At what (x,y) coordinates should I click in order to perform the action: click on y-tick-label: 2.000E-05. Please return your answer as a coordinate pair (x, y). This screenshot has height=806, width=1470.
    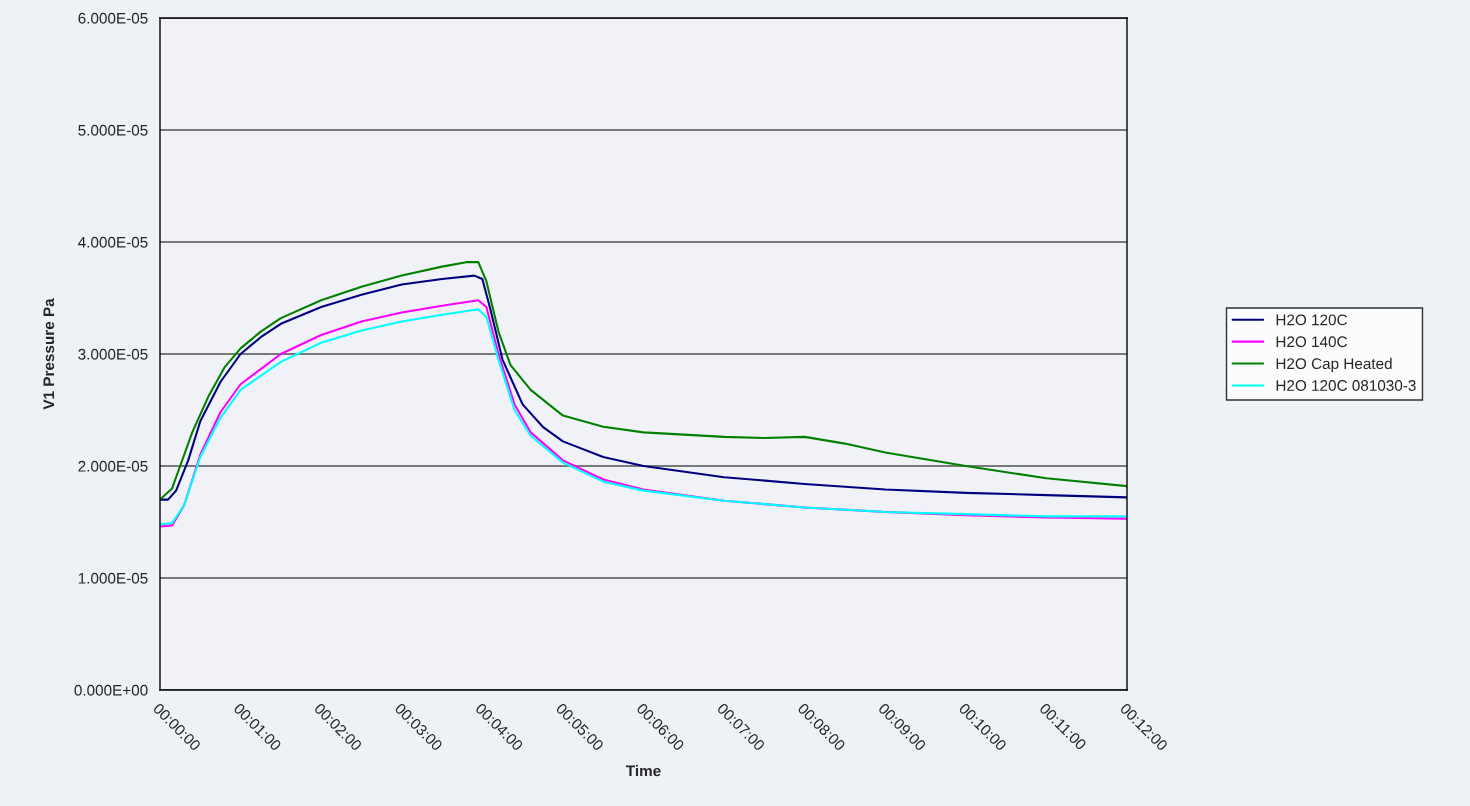
    Looking at the image, I should click on (113, 466).